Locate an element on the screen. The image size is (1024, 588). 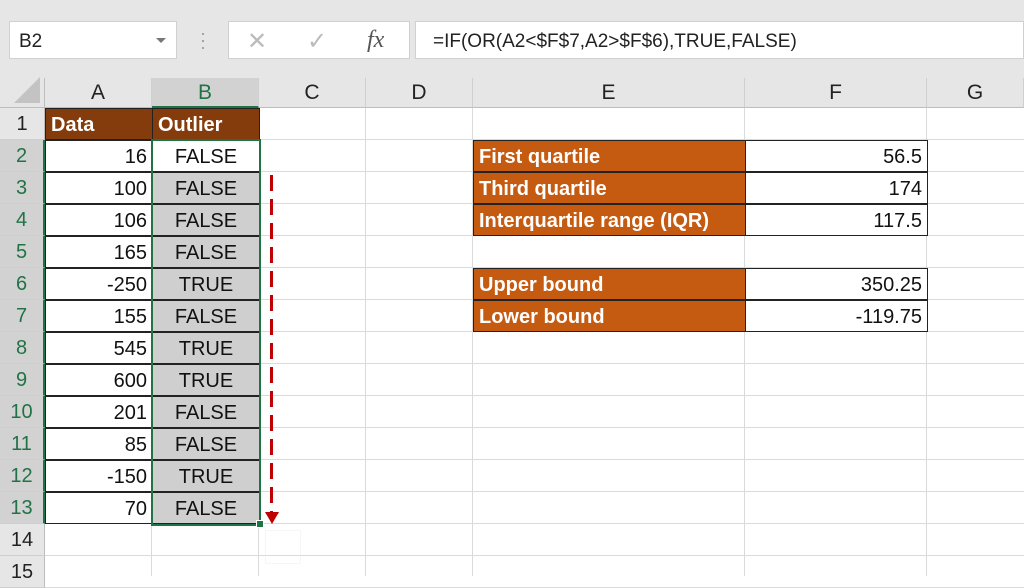
chevron-down-icon is located at coordinates (161, 40).